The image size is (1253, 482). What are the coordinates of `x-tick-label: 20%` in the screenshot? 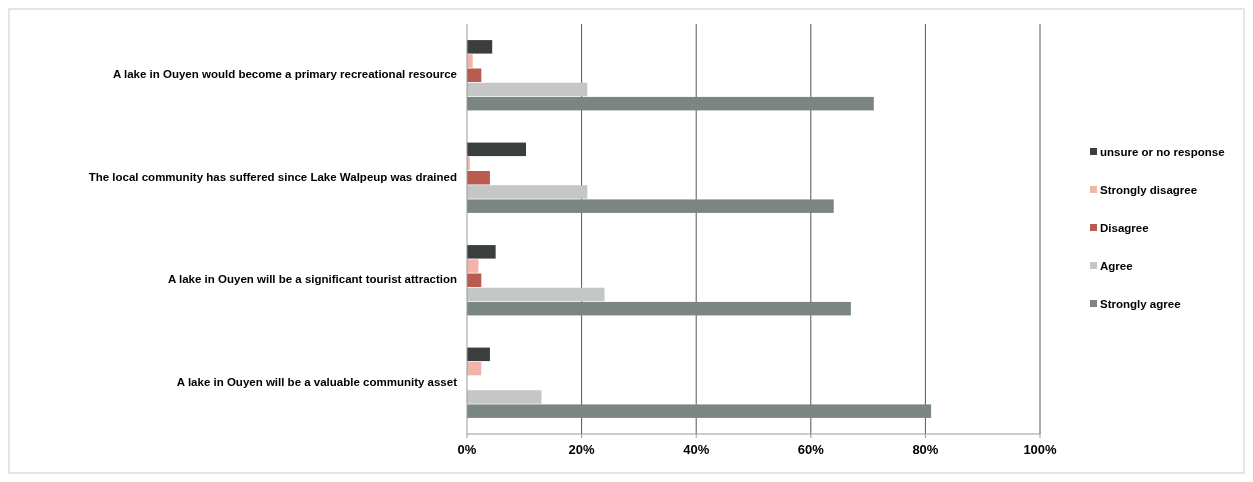 It's located at (582, 449).